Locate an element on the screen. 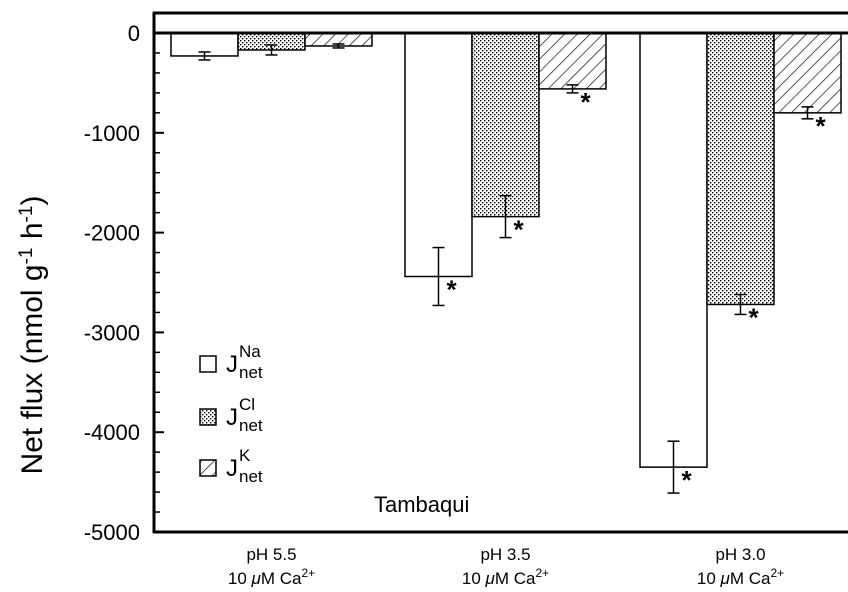 Image resolution: width=848 pixels, height=592 pixels. legend-label-cl: J is located at coordinates (232, 417).